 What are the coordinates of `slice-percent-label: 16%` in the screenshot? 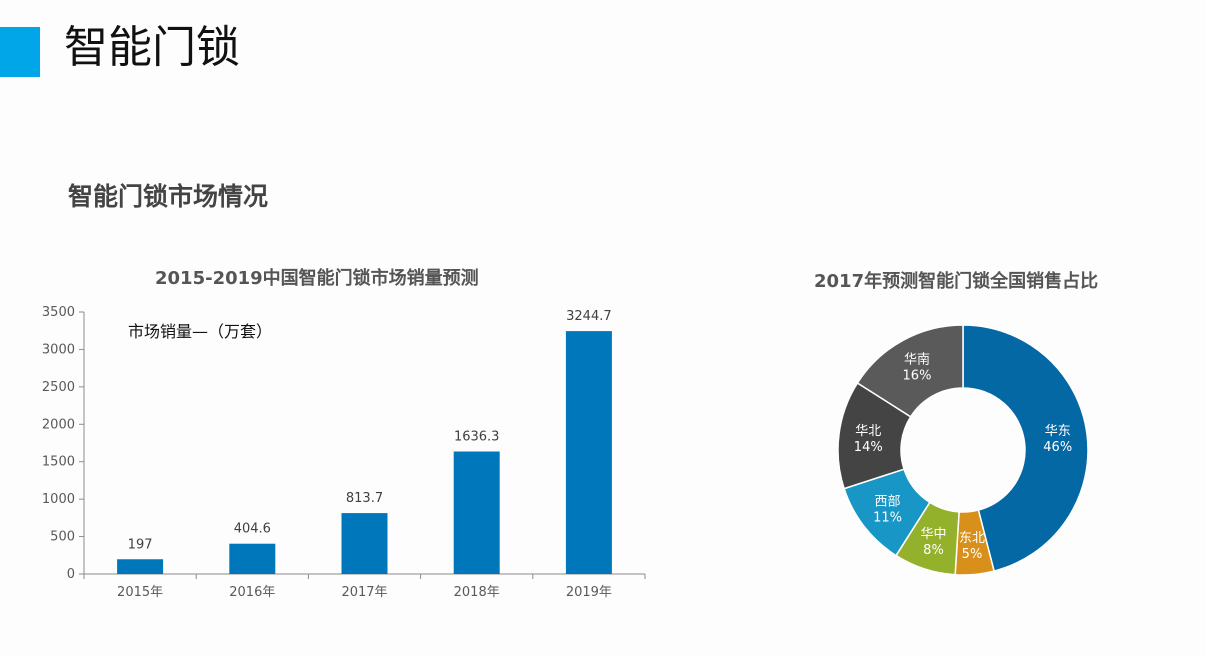 It's located at (917, 375).